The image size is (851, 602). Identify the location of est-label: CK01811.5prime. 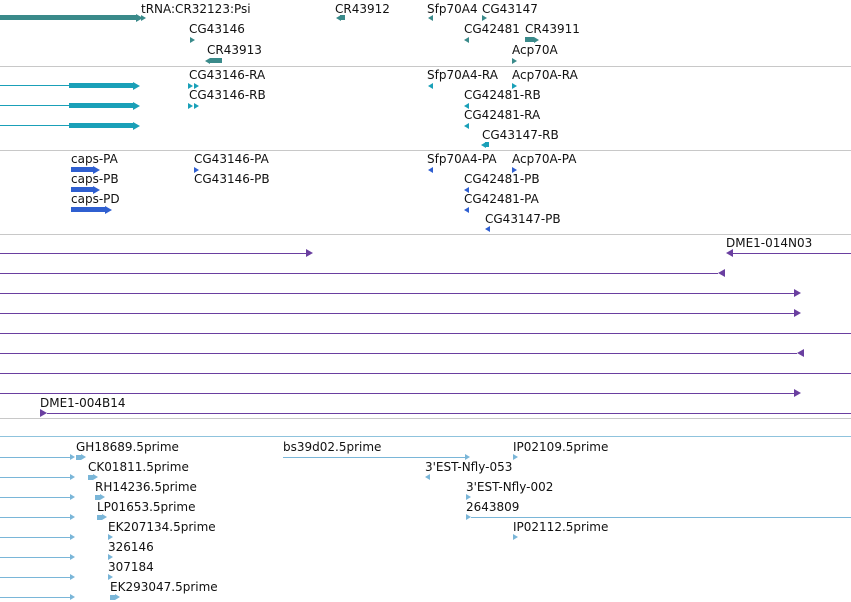
(138, 467).